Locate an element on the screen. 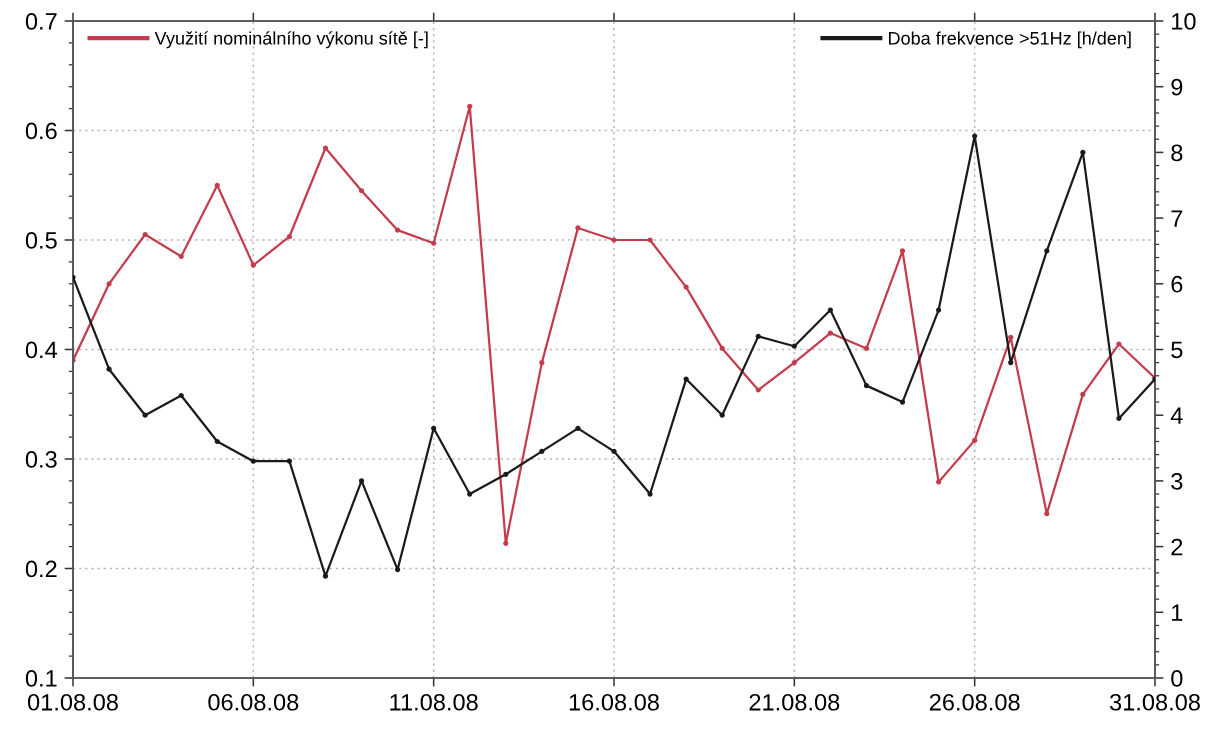  y-tick-label: 0.1 is located at coordinates (41, 678).